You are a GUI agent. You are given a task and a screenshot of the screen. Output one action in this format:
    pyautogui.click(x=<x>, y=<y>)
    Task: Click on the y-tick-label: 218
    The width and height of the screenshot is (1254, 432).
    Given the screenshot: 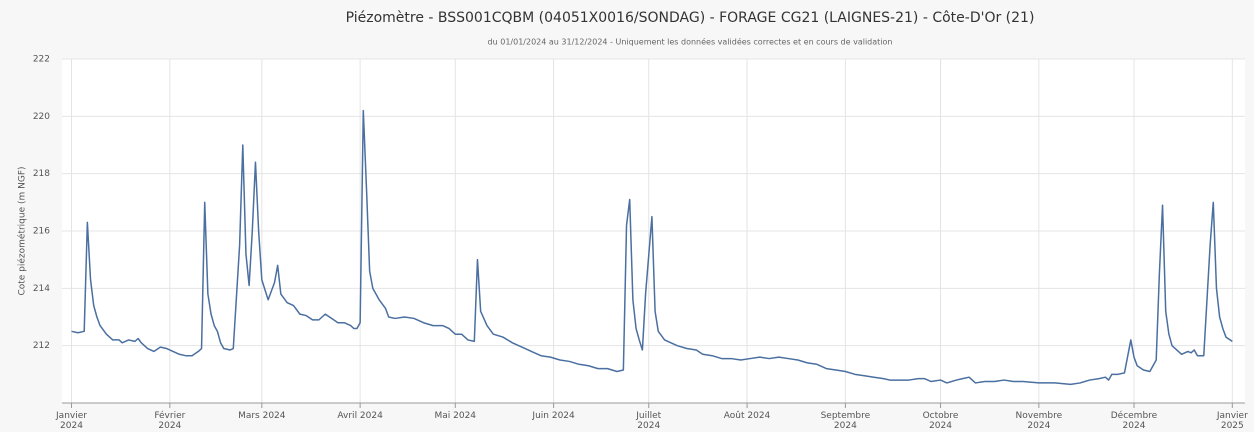 What is the action you would take?
    pyautogui.click(x=41, y=174)
    